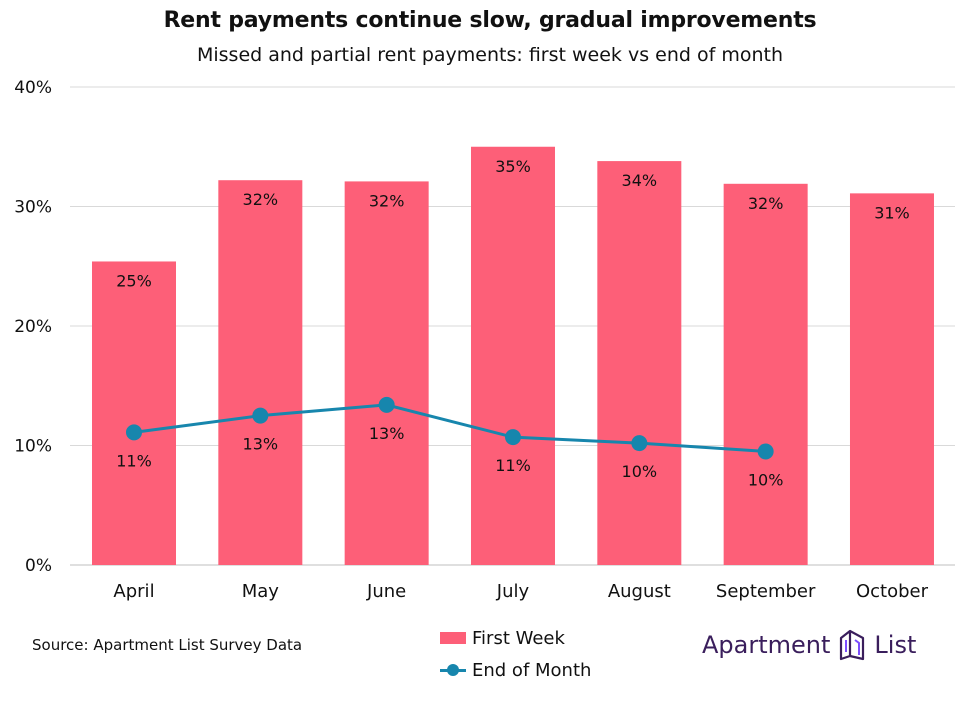  Describe the element at coordinates (766, 591) in the screenshot. I see `x-tick-label: September` at that location.